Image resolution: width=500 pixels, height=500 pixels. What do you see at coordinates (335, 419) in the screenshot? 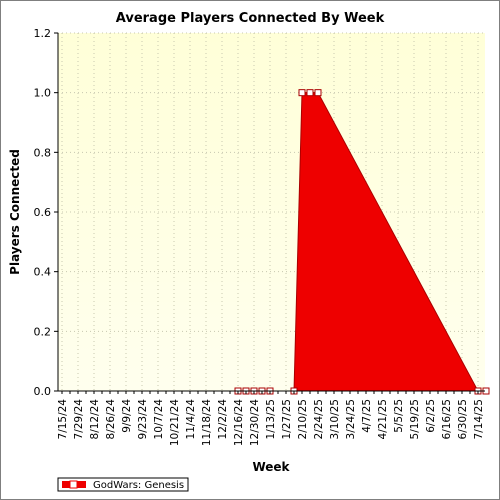
I see `x-tick-label: 3/10/25` at bounding box center [335, 419].